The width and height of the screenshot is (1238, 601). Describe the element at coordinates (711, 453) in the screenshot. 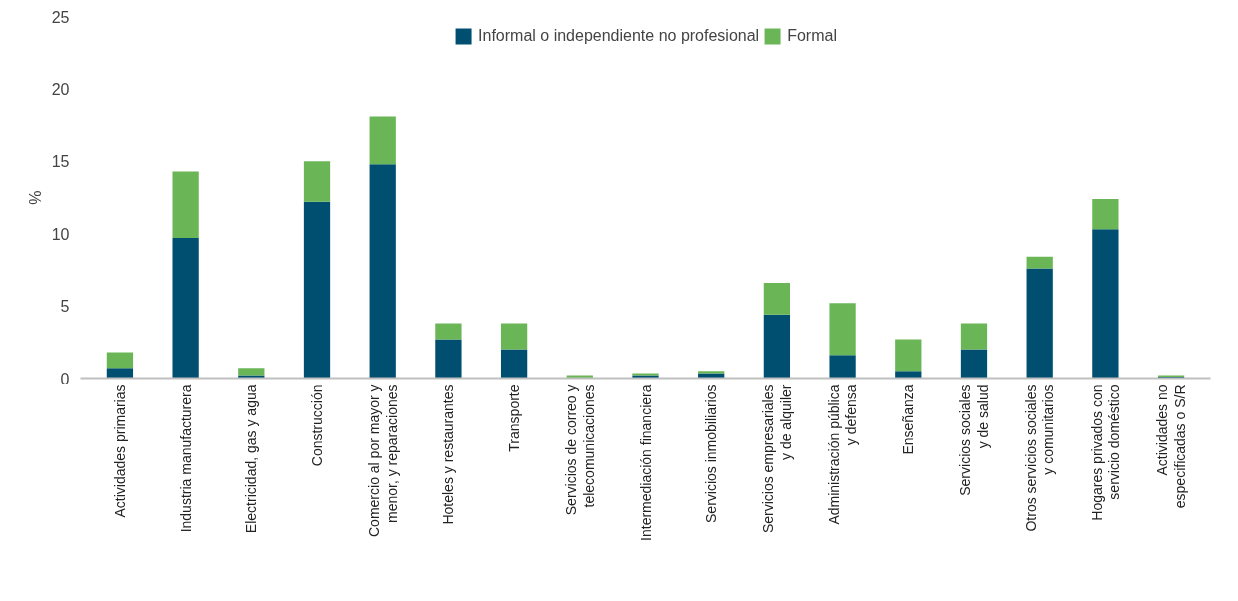

I see `x-tick-label: Servicios inmobiliarios` at that location.